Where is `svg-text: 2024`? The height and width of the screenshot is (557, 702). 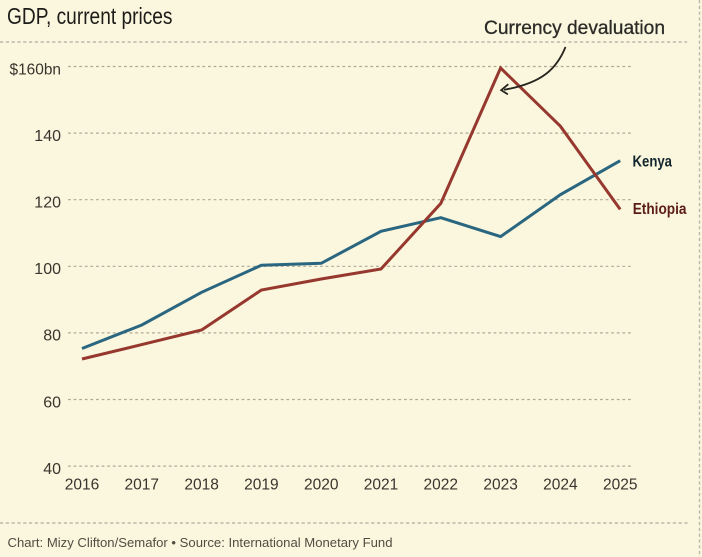 svg-text: 2024 is located at coordinates (560, 485).